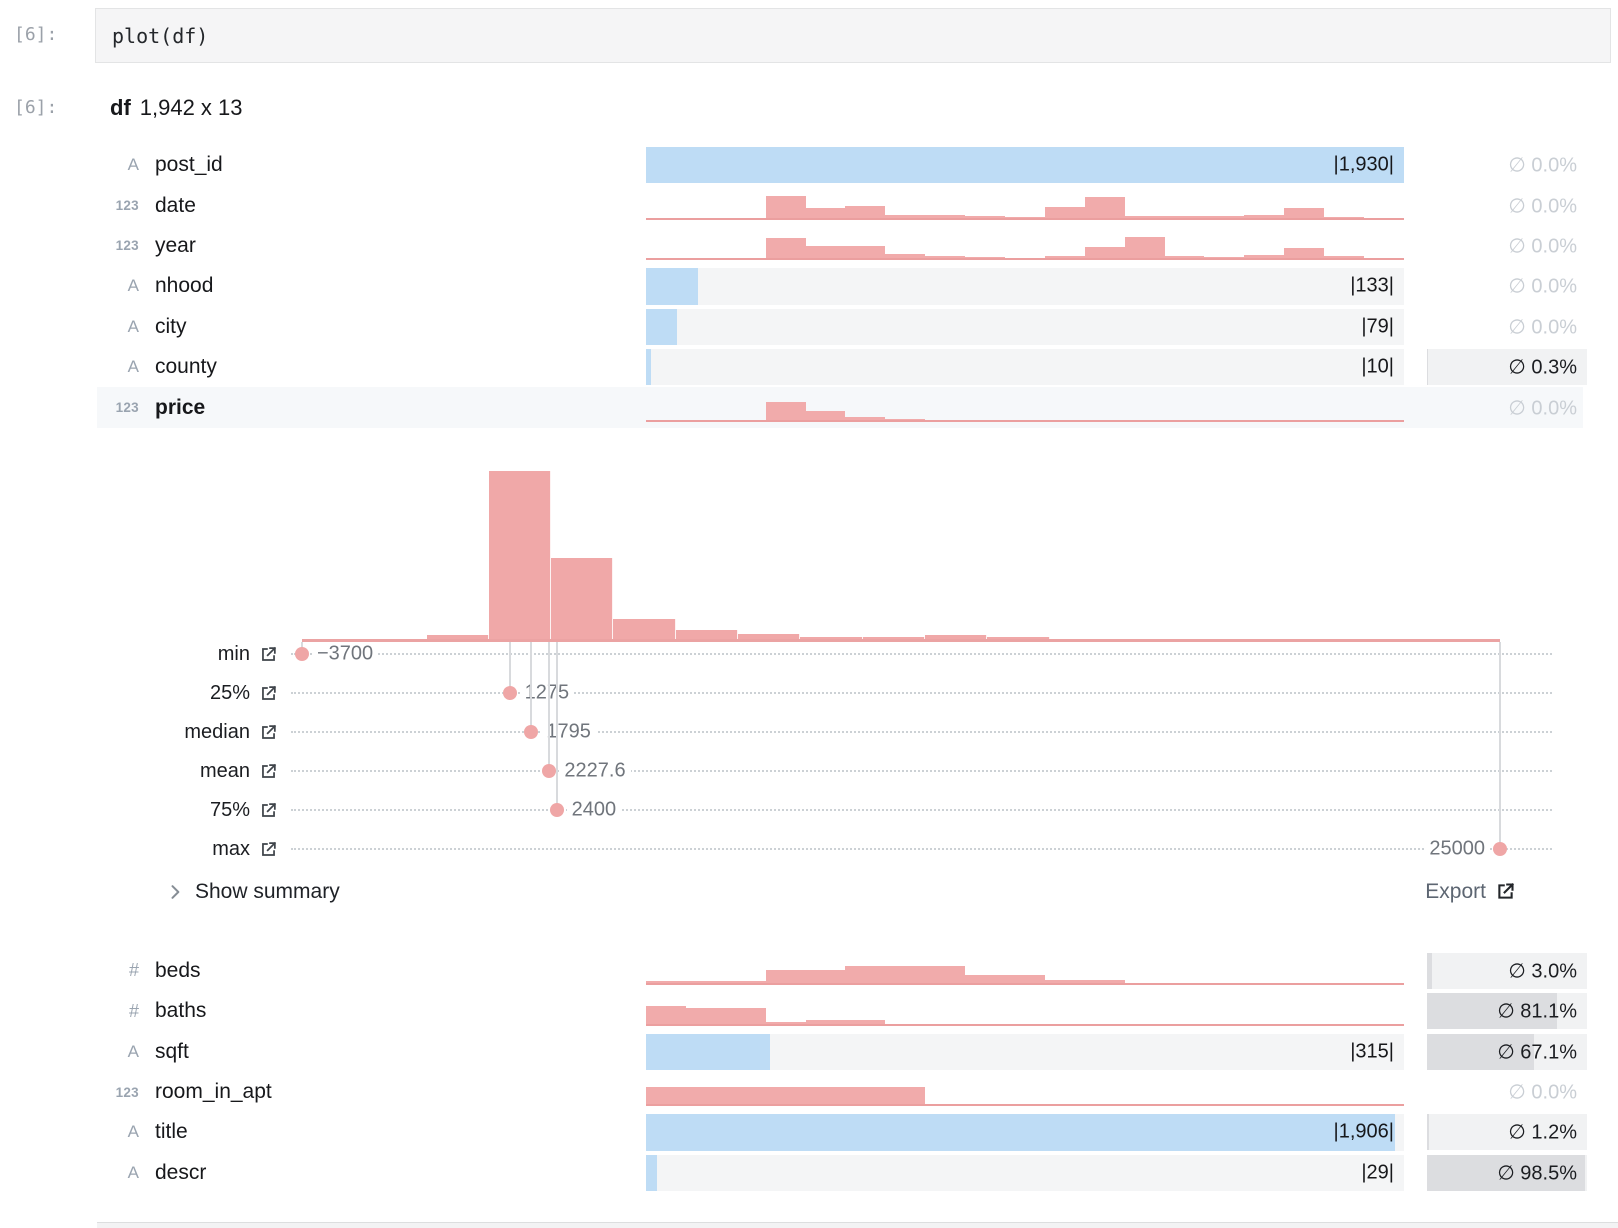 This screenshot has height=1228, width=1618. What do you see at coordinates (1025, 286) in the screenshot?
I see `distinct-track` at bounding box center [1025, 286].